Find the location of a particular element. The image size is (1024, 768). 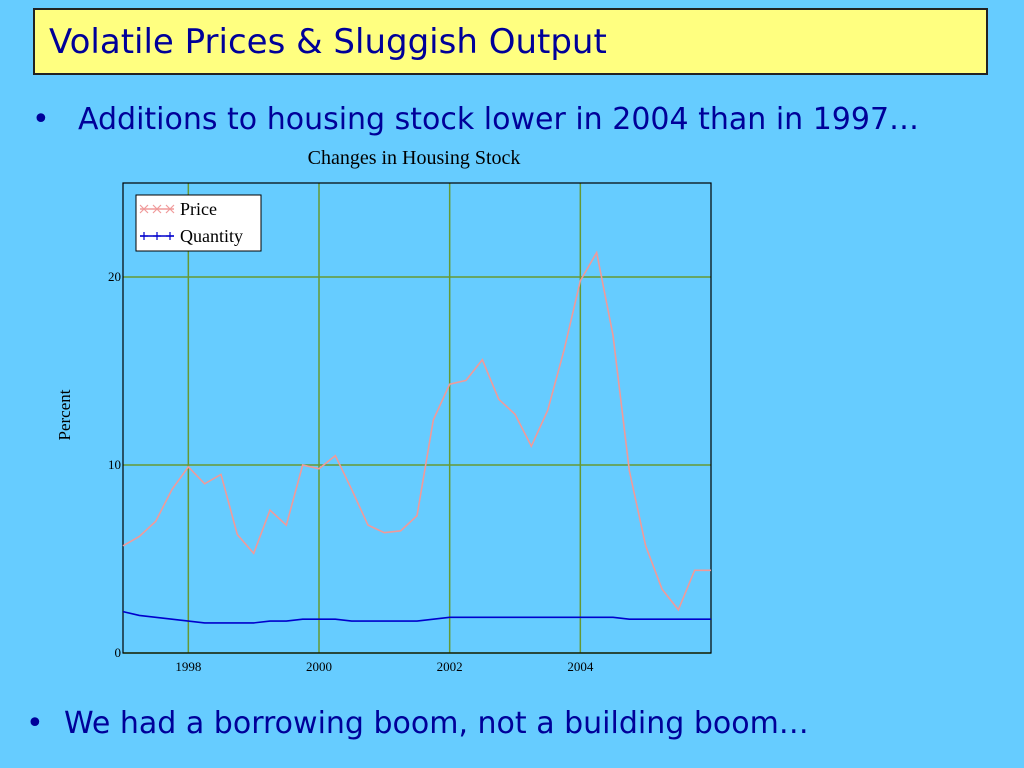

title-box: Volatile Prices & Sluggish Output is located at coordinates (510, 41).